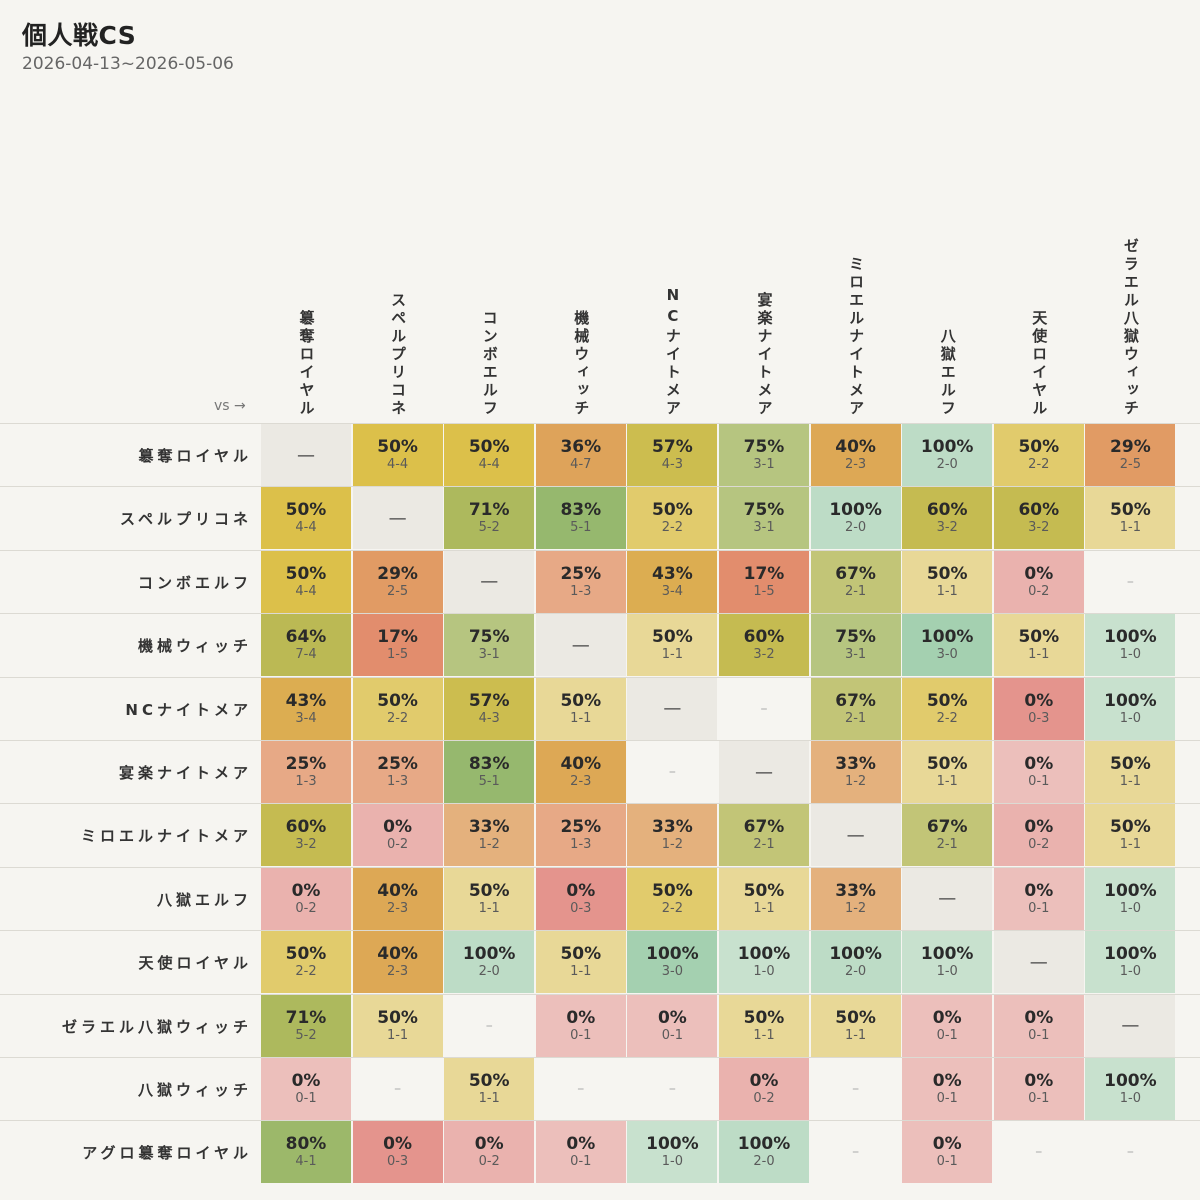 Image resolution: width=1200 pixels, height=1200 pixels. What do you see at coordinates (764, 510) in the screenshot?
I see `win-rate: 75%` at bounding box center [764, 510].